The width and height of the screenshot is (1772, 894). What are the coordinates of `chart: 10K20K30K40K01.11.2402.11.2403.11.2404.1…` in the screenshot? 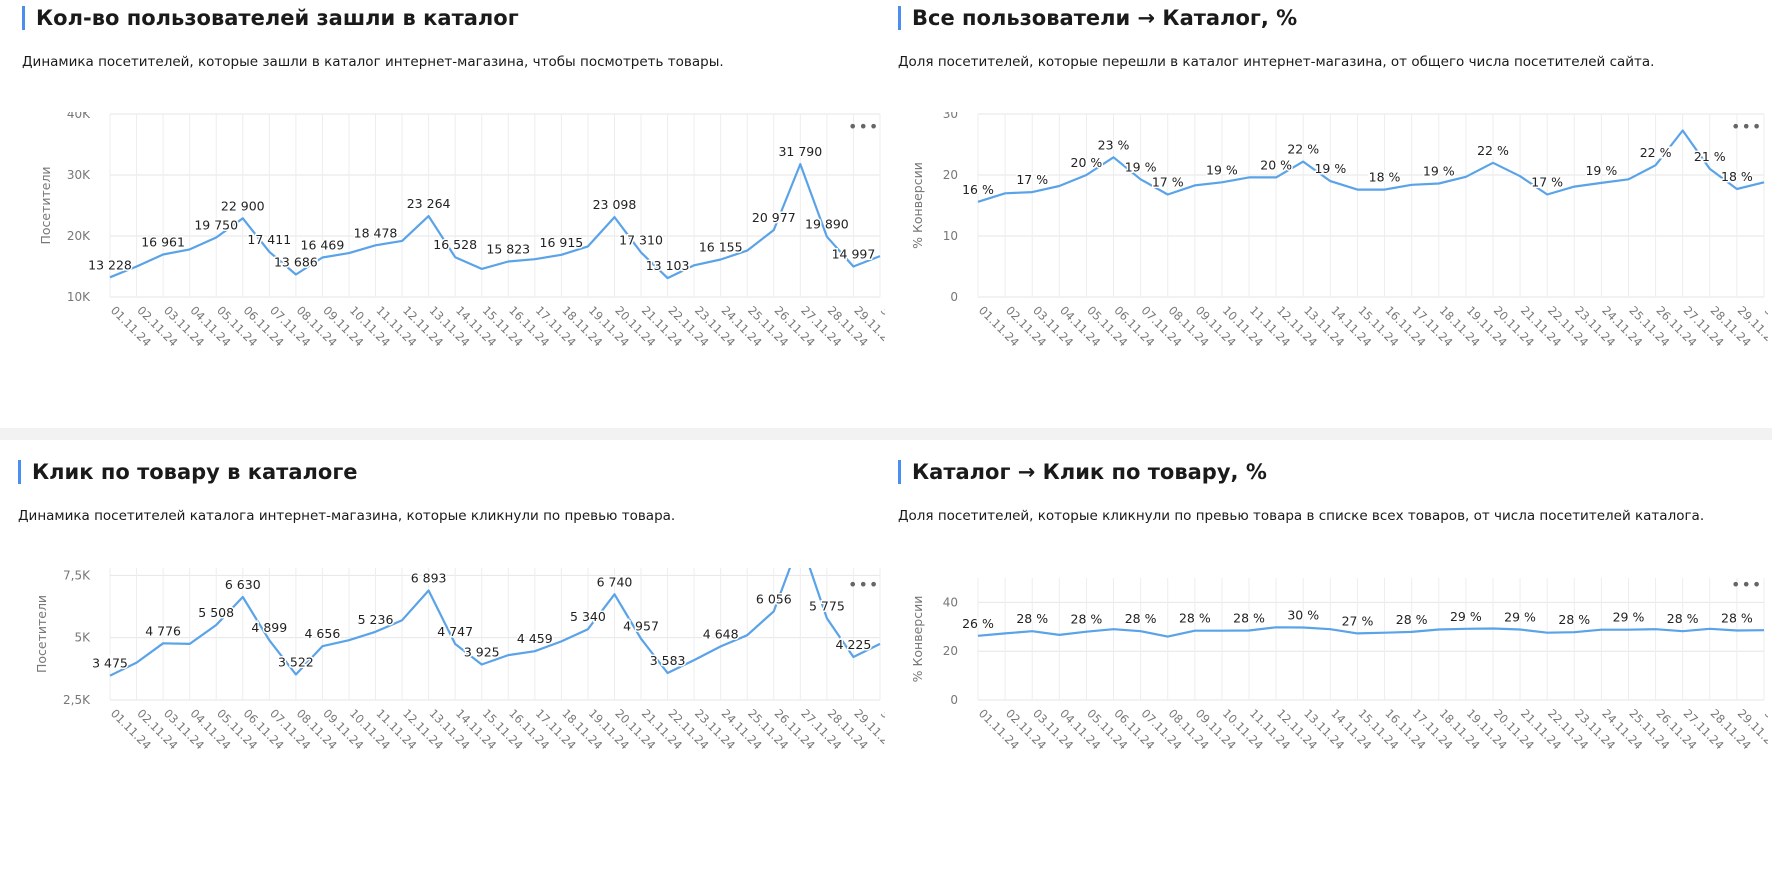 It's located at (472, 228).